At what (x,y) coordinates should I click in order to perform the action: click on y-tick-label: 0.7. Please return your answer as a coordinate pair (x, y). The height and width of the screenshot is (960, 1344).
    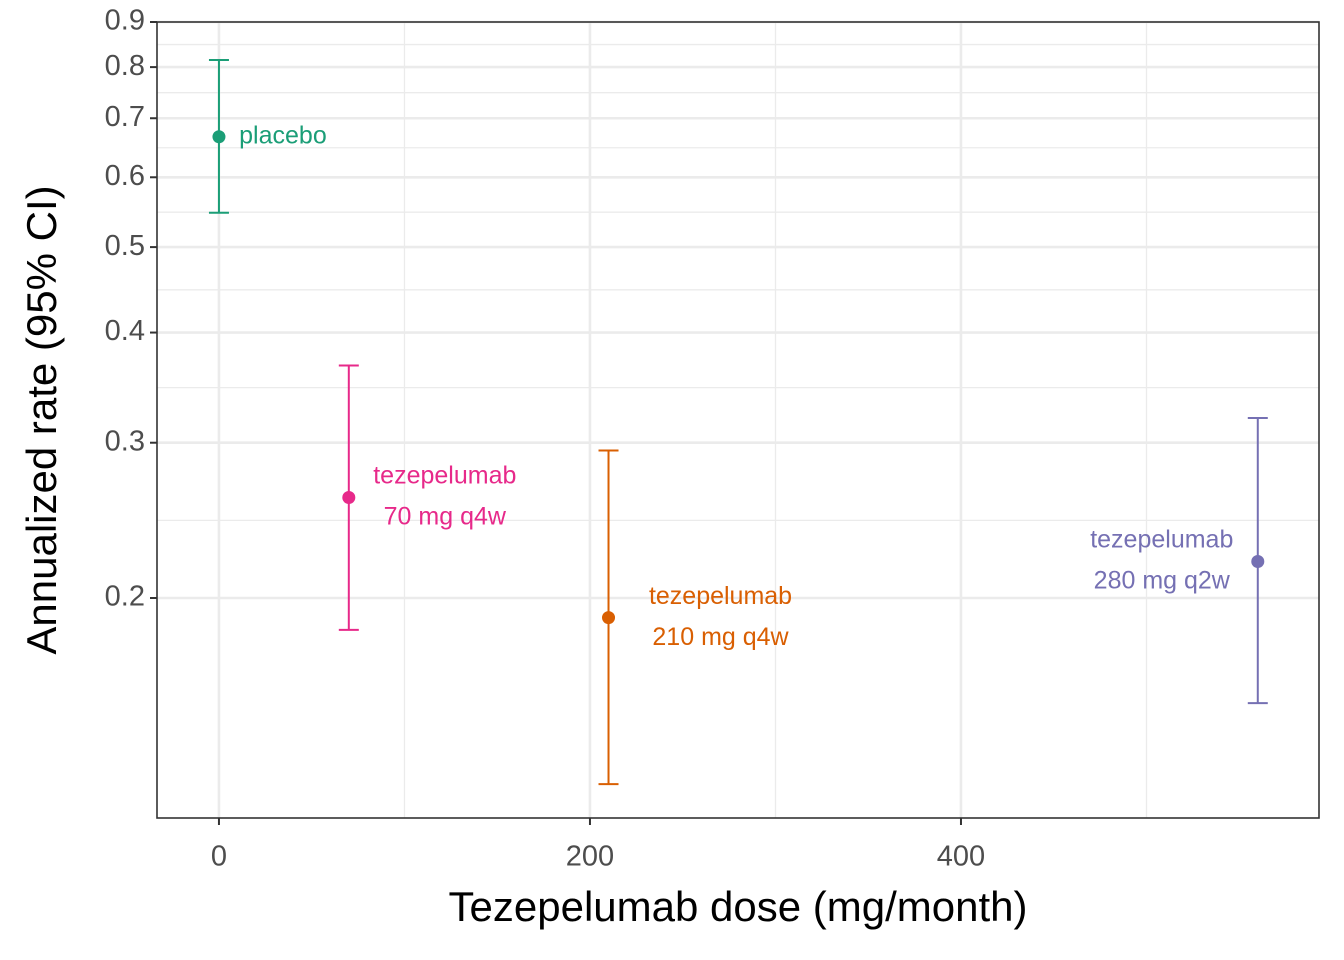
    Looking at the image, I should click on (125, 117).